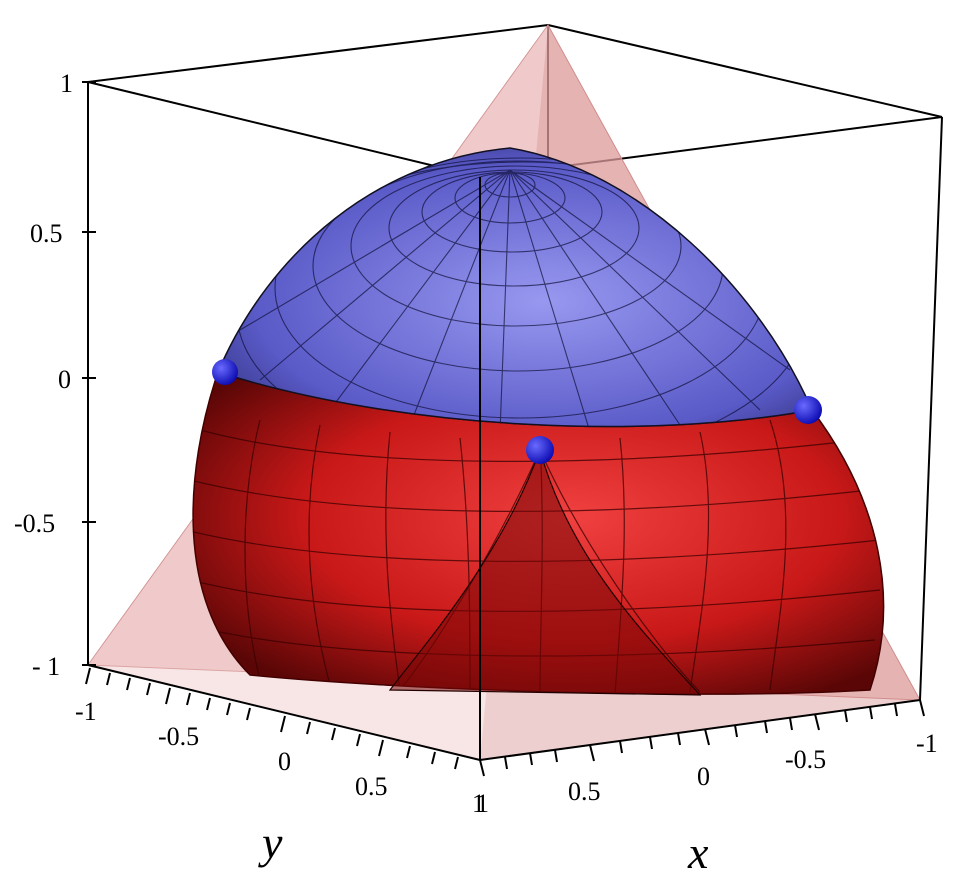  I want to click on x-tick-label: 1, so click(482, 803).